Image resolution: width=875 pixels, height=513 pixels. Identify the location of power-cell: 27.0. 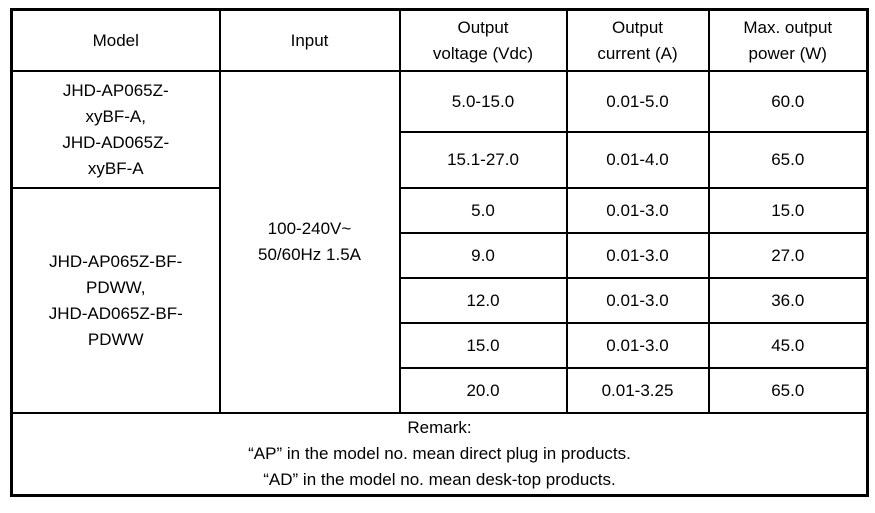
(788, 255).